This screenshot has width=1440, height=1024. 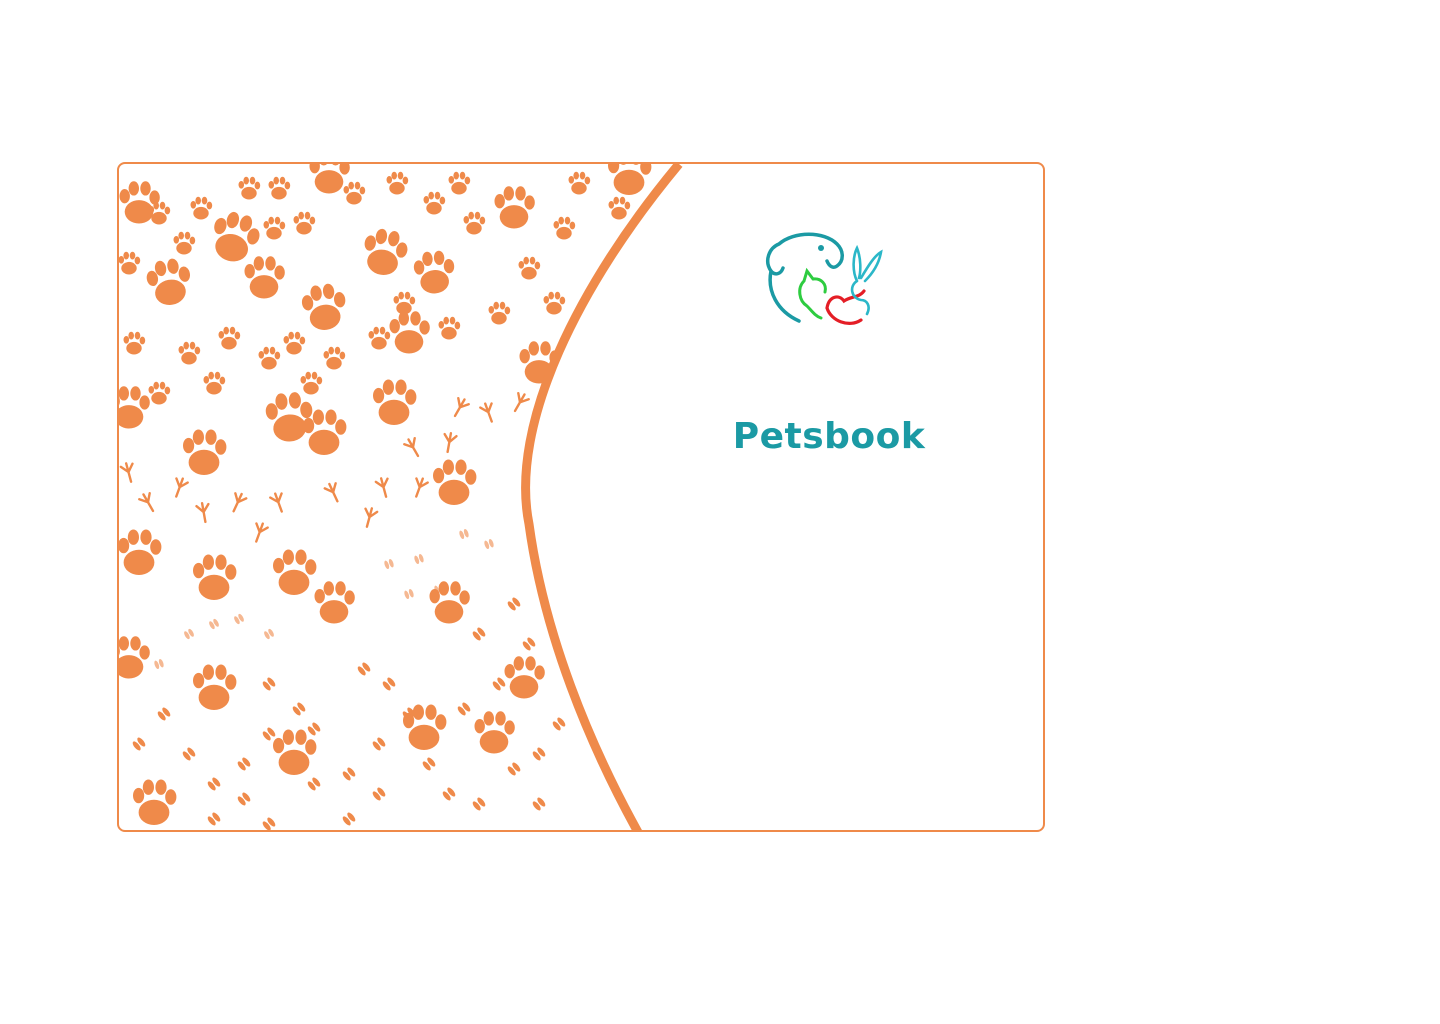 I want to click on brand: Petsbook, so click(x=829, y=341).